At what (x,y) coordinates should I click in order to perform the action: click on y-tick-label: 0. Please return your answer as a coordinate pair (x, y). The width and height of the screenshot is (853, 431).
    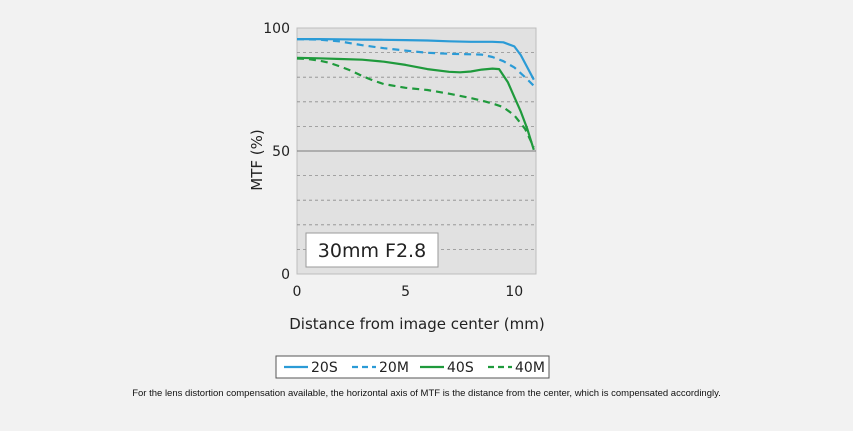
    Looking at the image, I should click on (285, 275).